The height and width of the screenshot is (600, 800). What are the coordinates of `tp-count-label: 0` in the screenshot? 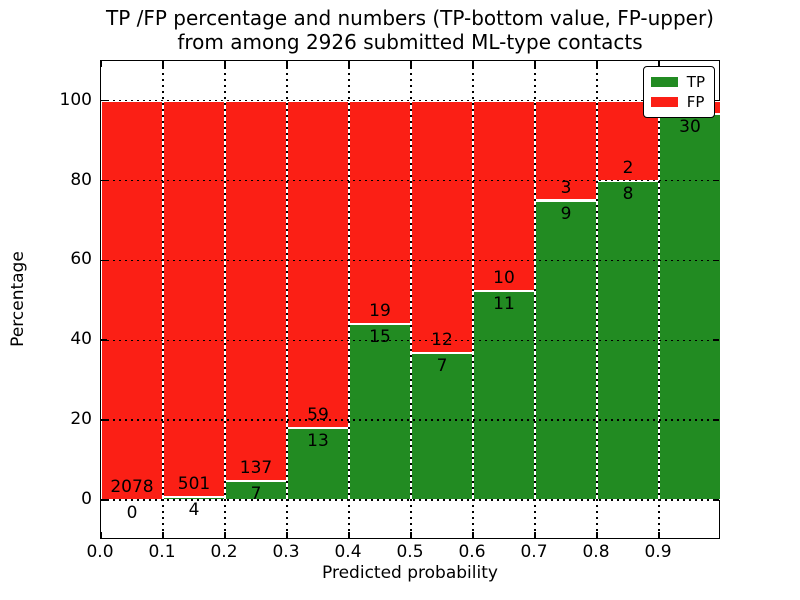 It's located at (132, 513).